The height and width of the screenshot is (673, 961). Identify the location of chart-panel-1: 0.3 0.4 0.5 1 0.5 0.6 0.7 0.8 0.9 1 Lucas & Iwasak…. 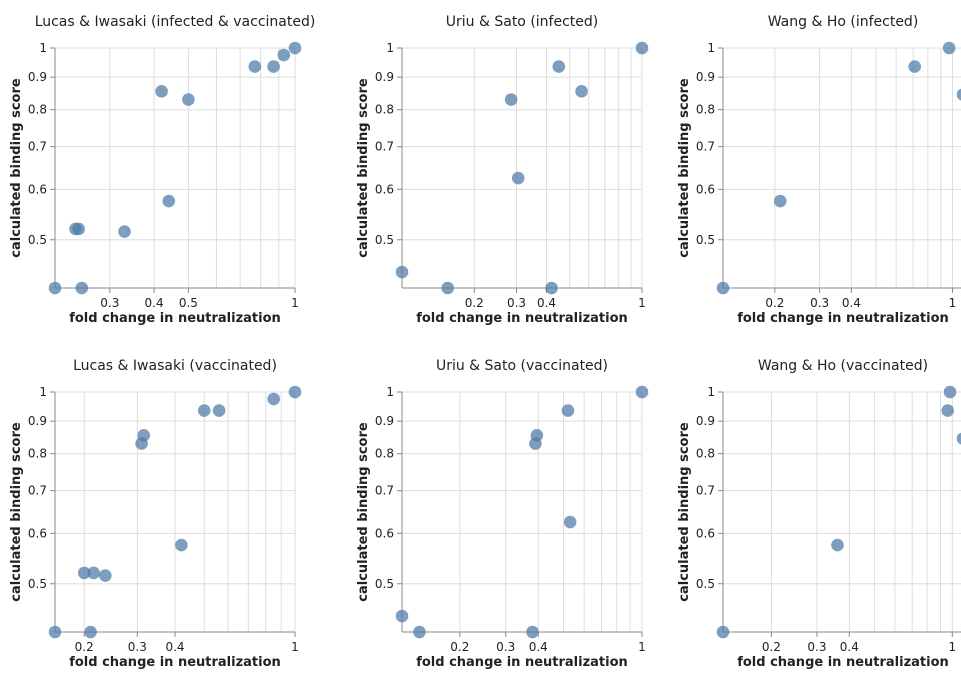
(162, 170).